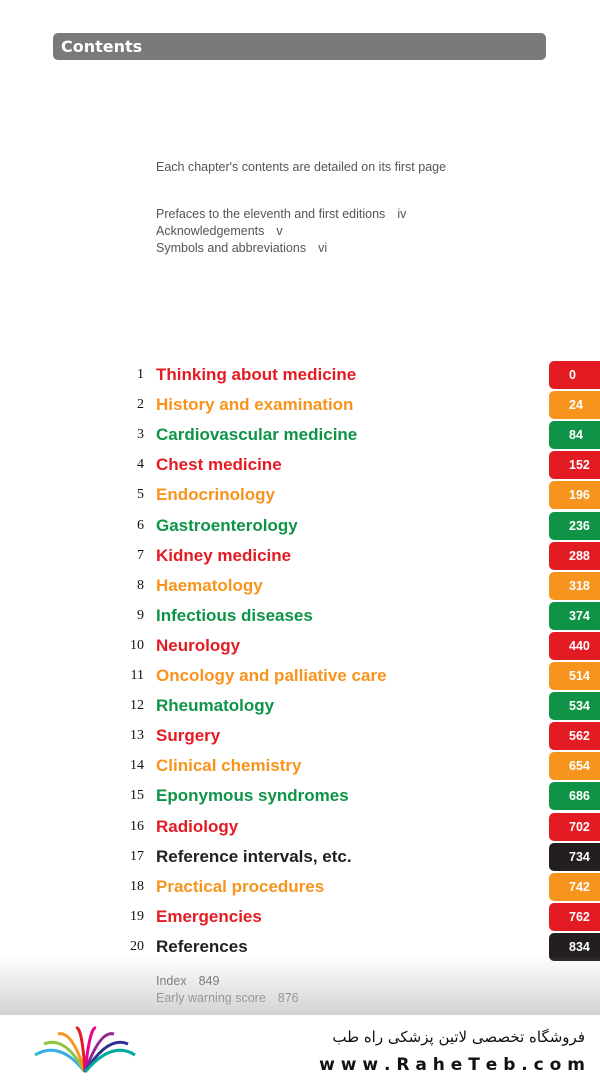 Image resolution: width=600 pixels, height=1080 pixels. Describe the element at coordinates (140, 525) in the screenshot. I see `chapter-number: 6` at that location.